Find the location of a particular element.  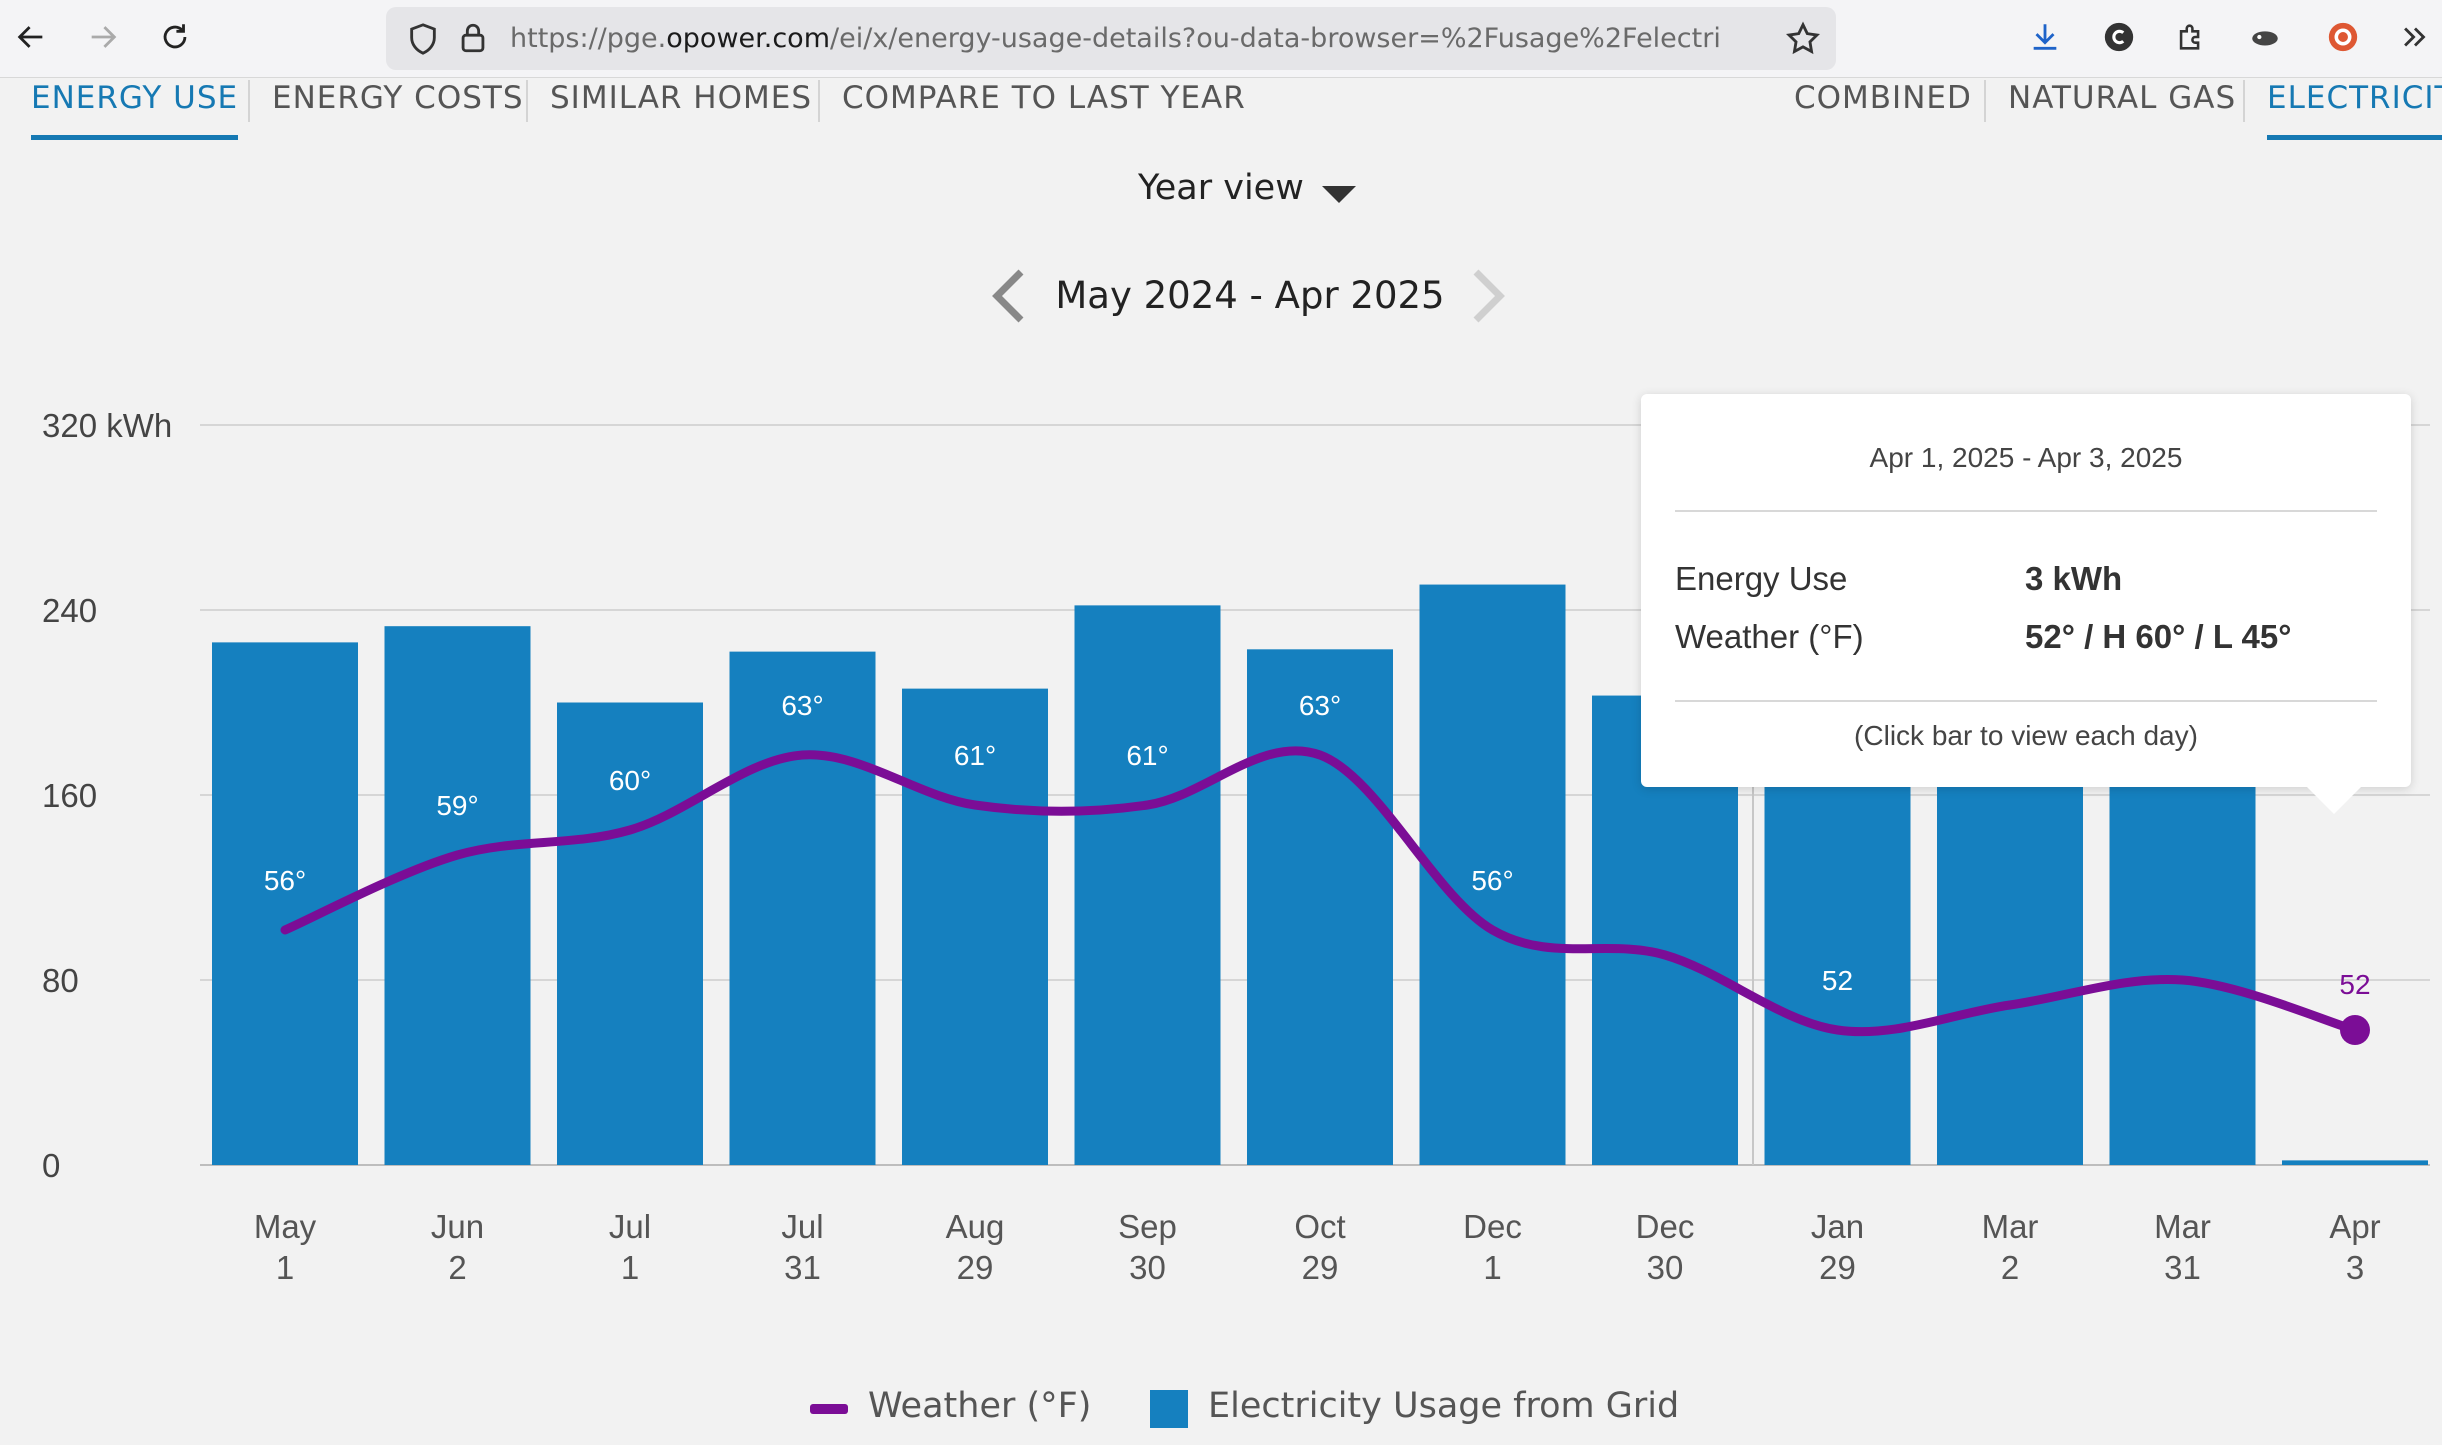

weather-point-highlight is located at coordinates (2355, 1030).